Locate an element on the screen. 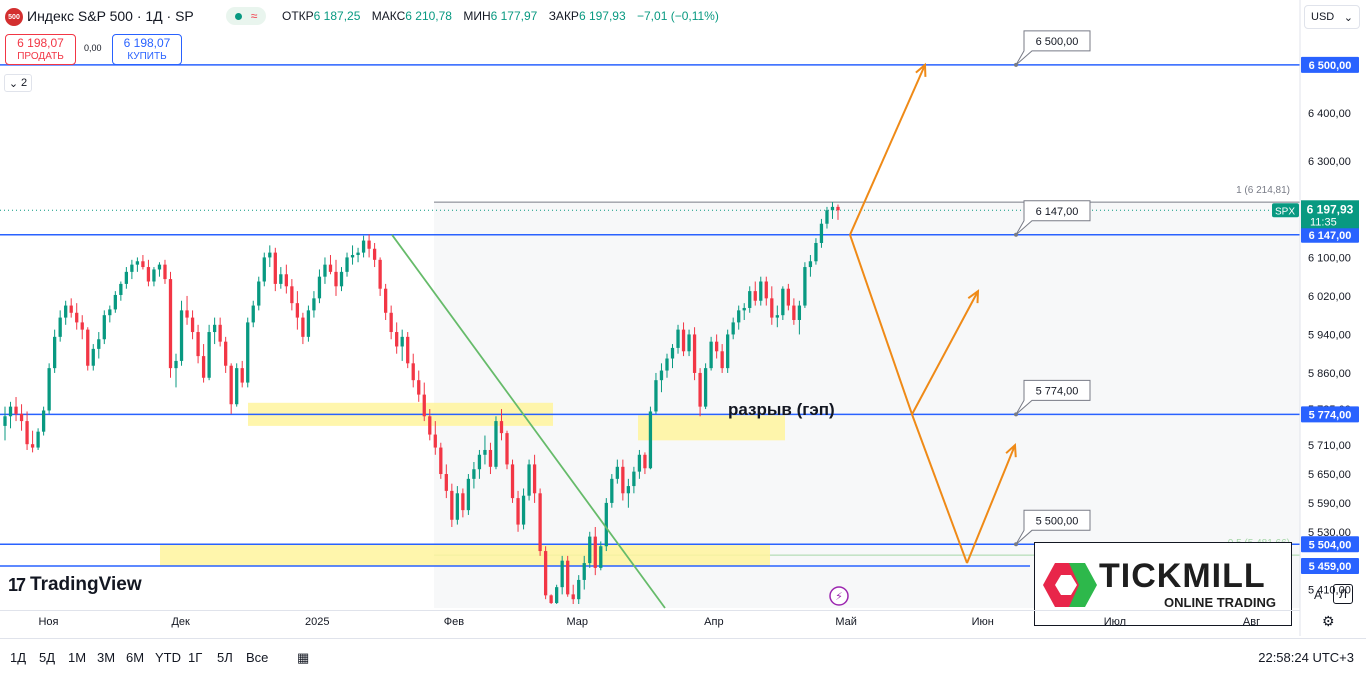  ohlc-change: −7,01 (−0,11%) is located at coordinates (678, 16).